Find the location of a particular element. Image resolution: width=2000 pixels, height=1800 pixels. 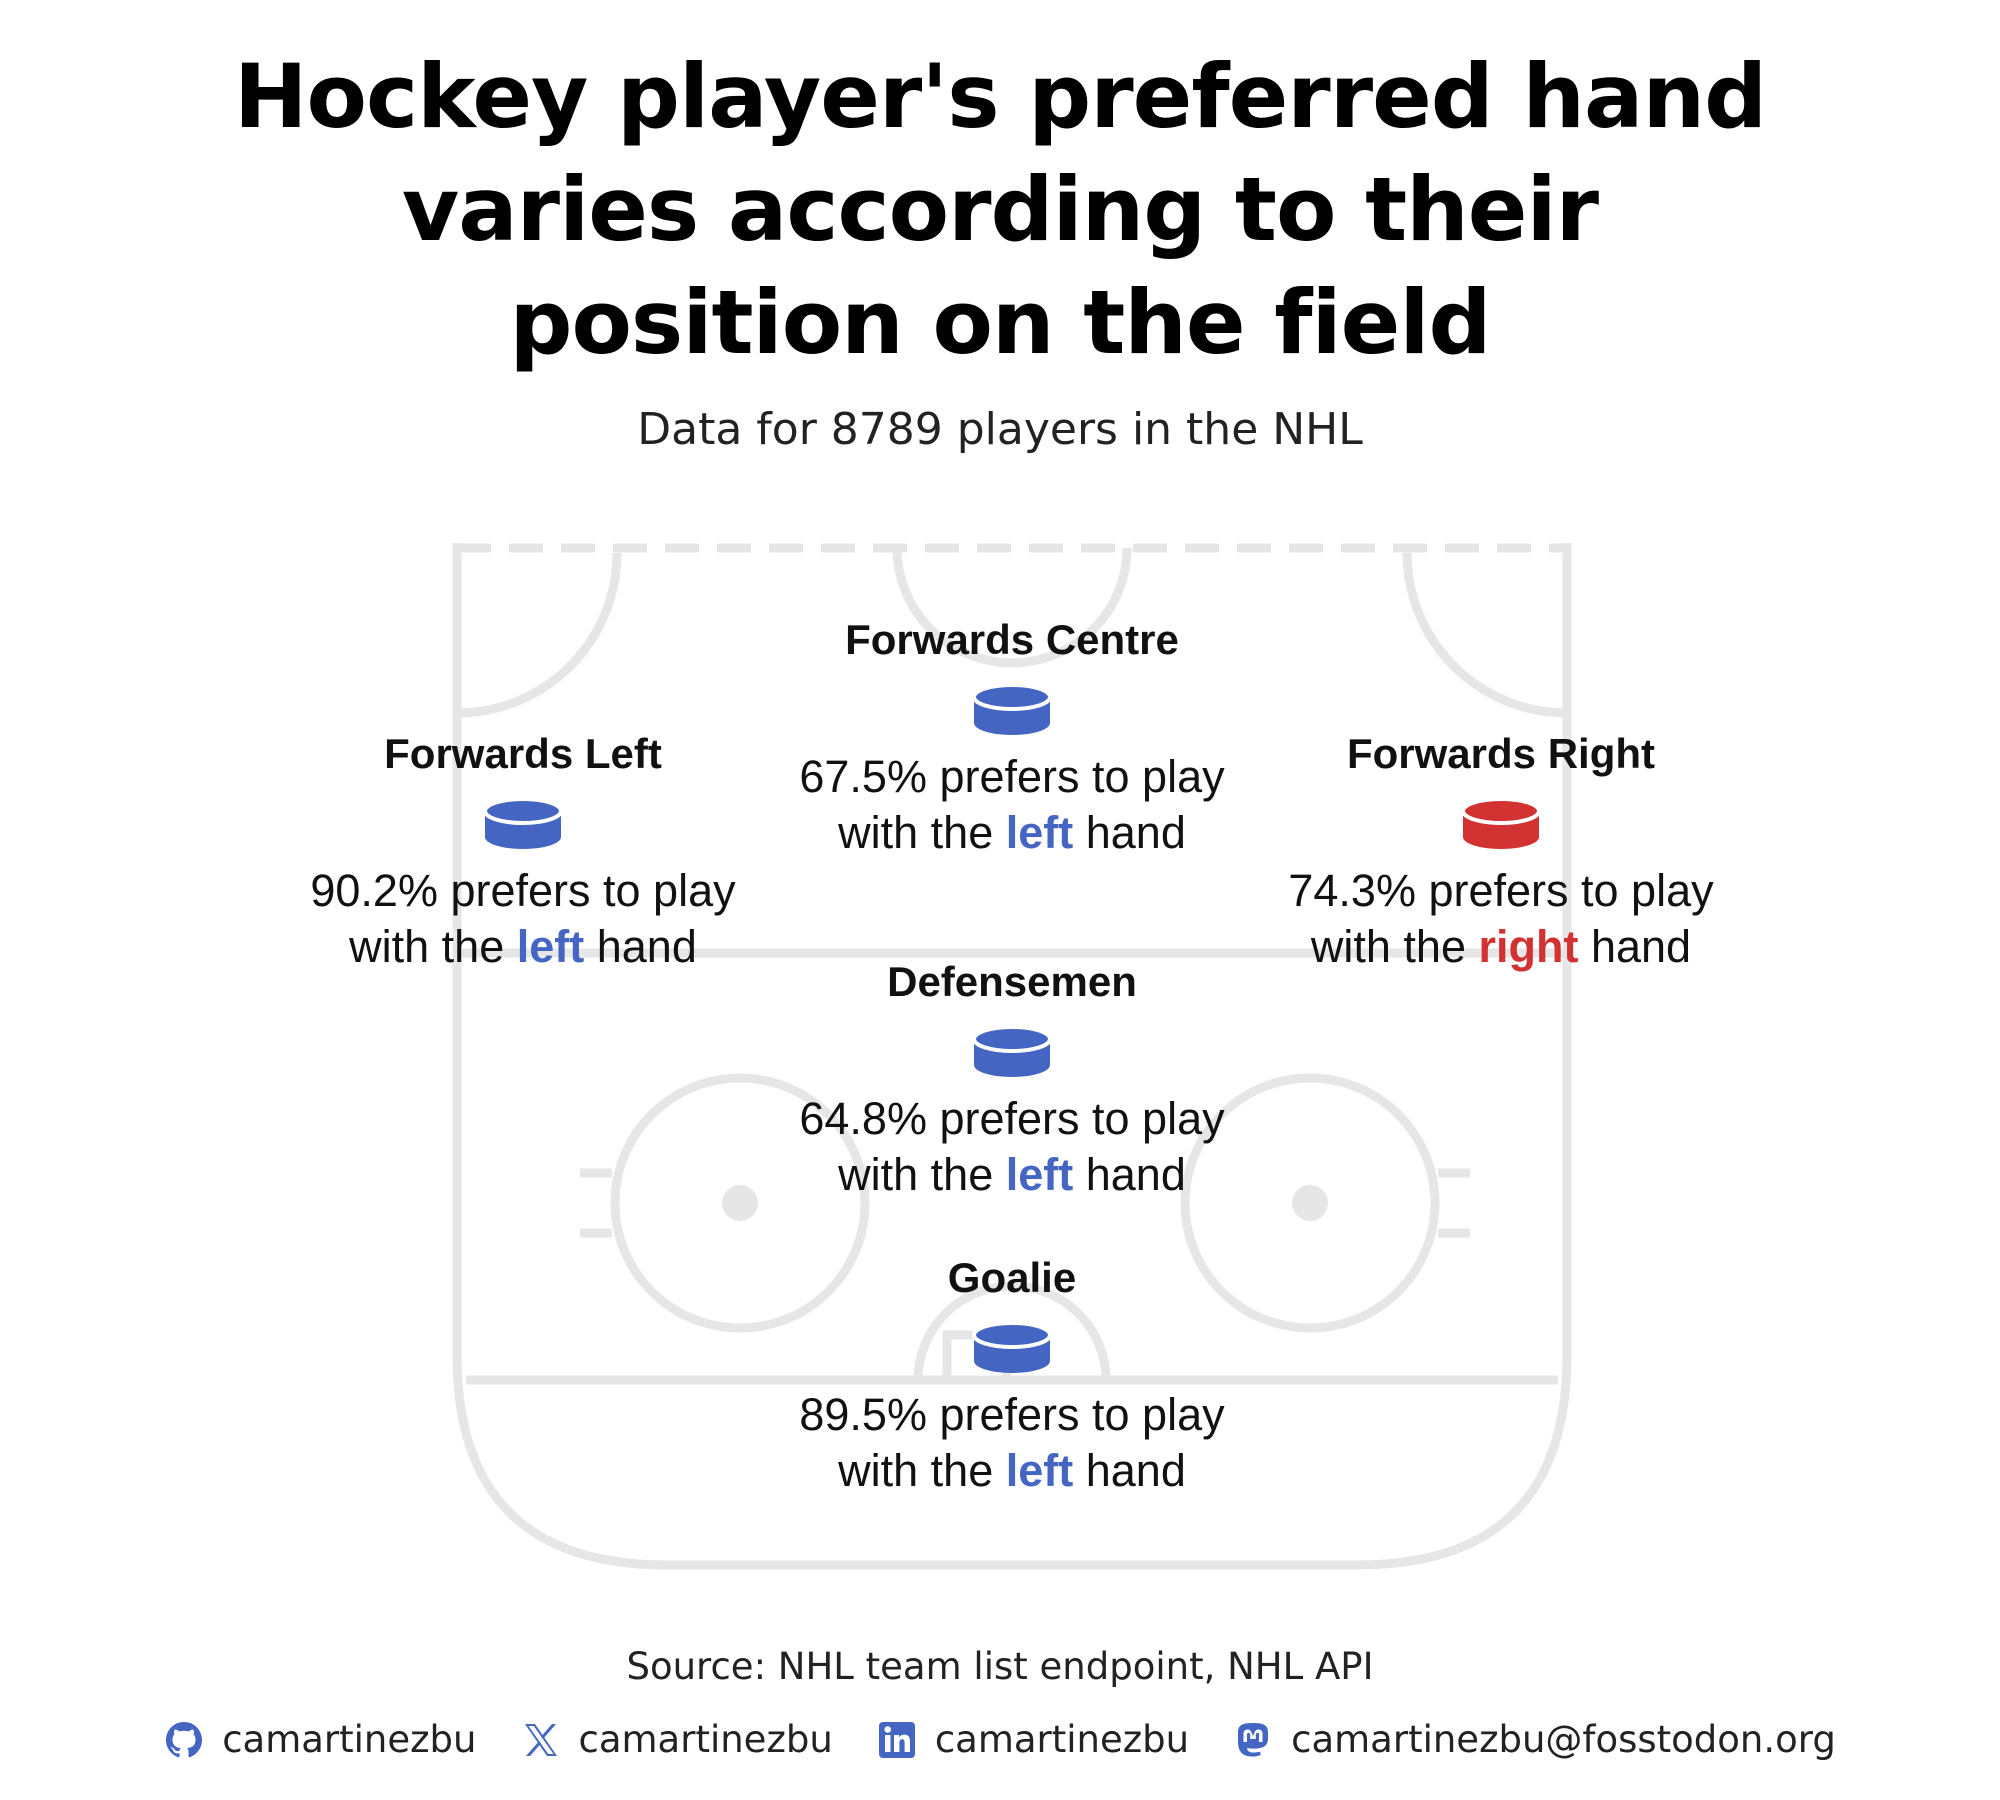

social-linkedin: camartinezbu is located at coordinates (1033, 1739).